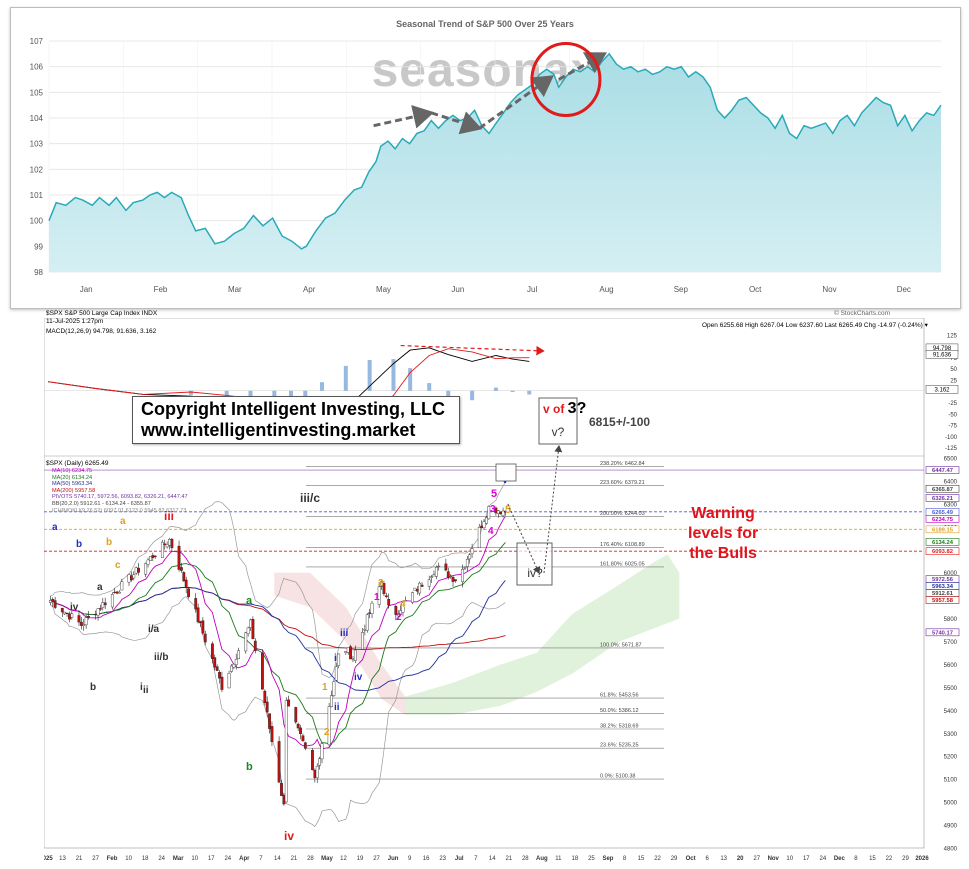 The height and width of the screenshot is (869, 969). I want to click on x-axis-label: 21, so click(508, 859).